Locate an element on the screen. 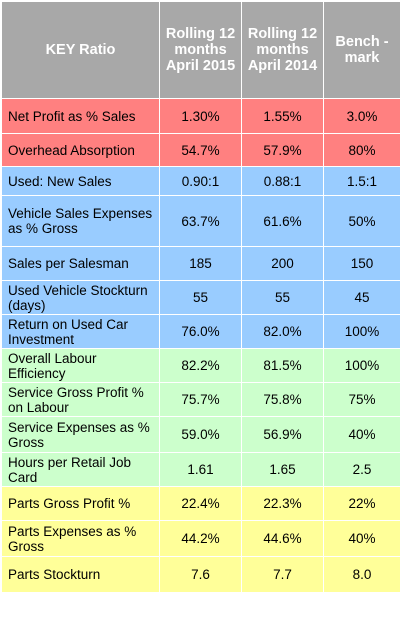 This screenshot has width=401, height=636. ratio-label: Net Profit as % Sales is located at coordinates (80, 116).